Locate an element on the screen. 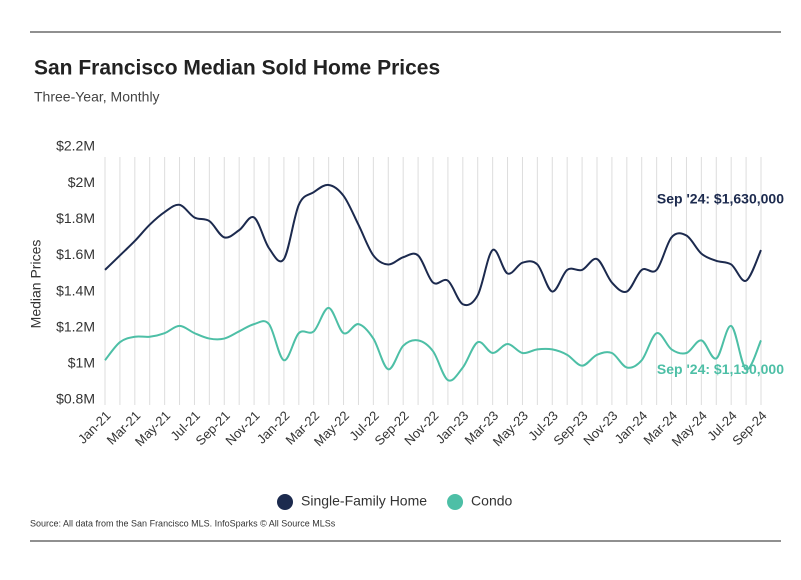 The height and width of the screenshot is (580, 801). x-tick-label: Nov-21 is located at coordinates (242, 428).